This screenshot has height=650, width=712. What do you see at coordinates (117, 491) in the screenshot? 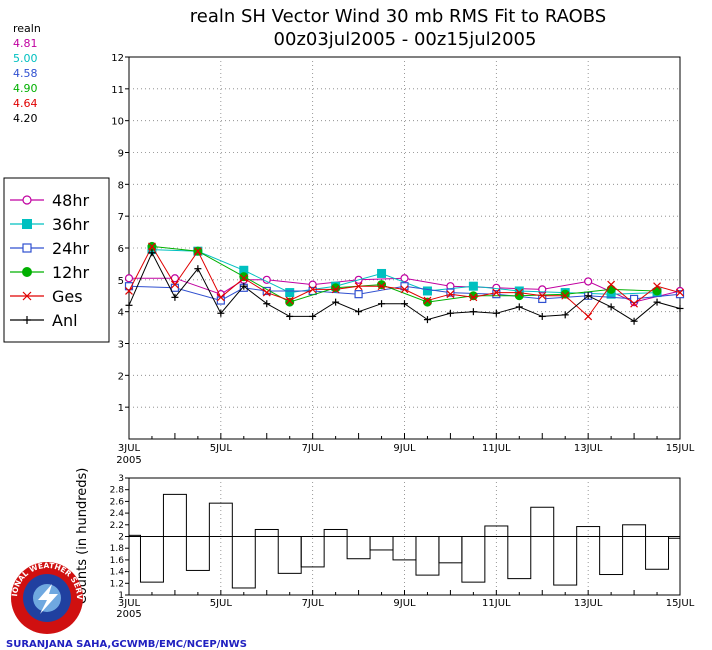
I see `counts-y-tick-label: 2.8` at bounding box center [117, 491].